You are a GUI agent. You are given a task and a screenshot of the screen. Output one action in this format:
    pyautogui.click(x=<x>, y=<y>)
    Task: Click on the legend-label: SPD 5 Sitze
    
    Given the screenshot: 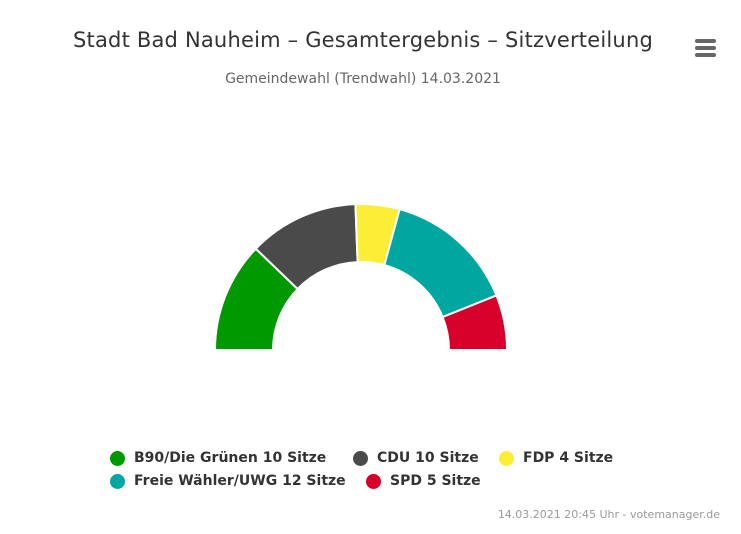 What is the action you would take?
    pyautogui.click(x=435, y=481)
    